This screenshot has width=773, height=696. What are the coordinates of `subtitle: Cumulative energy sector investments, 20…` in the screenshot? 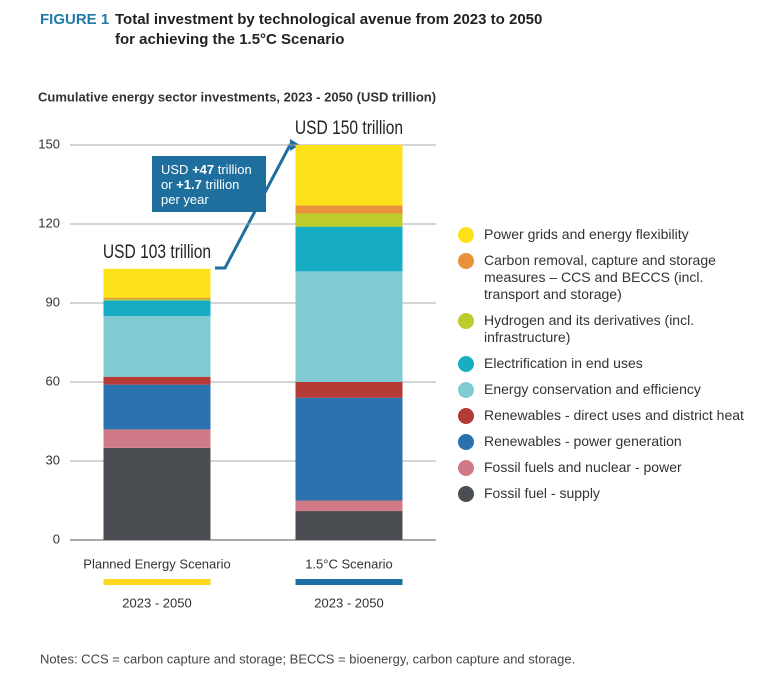 It's located at (237, 96).